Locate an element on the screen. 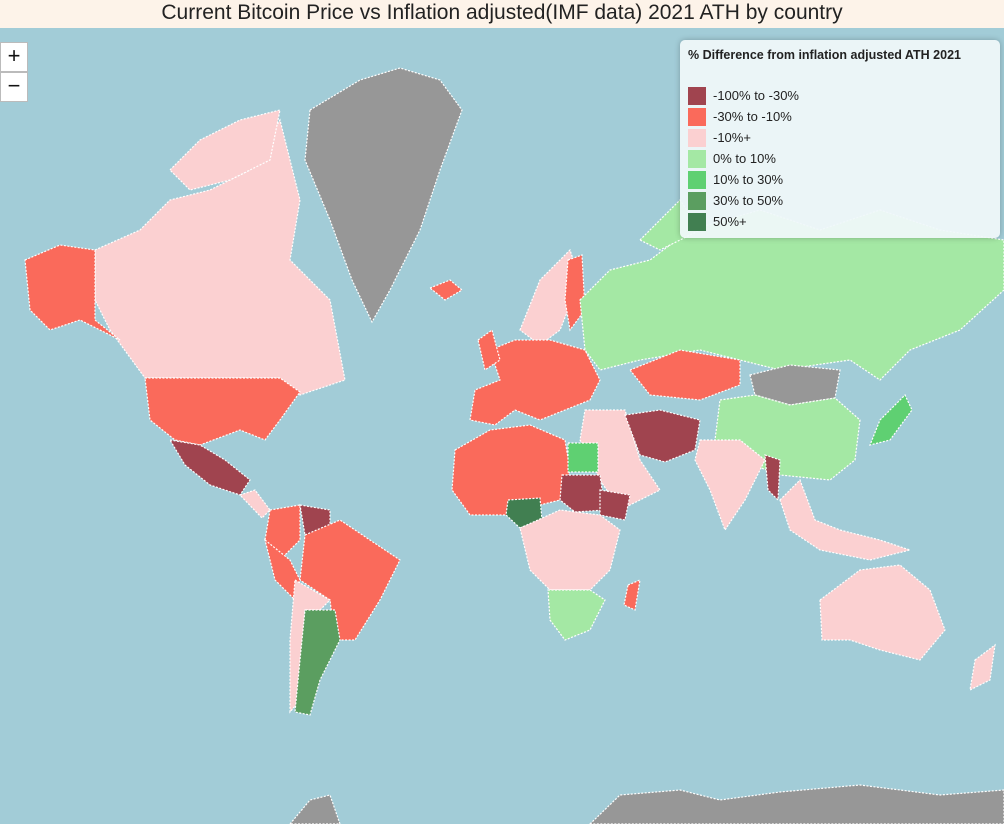  ethiopia is located at coordinates (615, 505).